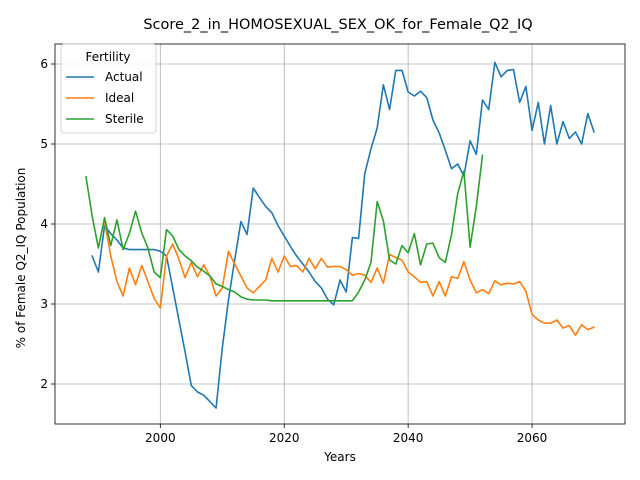 This screenshot has height=480, width=640. I want to click on legend-label-sterile: Sterile, so click(124, 119).